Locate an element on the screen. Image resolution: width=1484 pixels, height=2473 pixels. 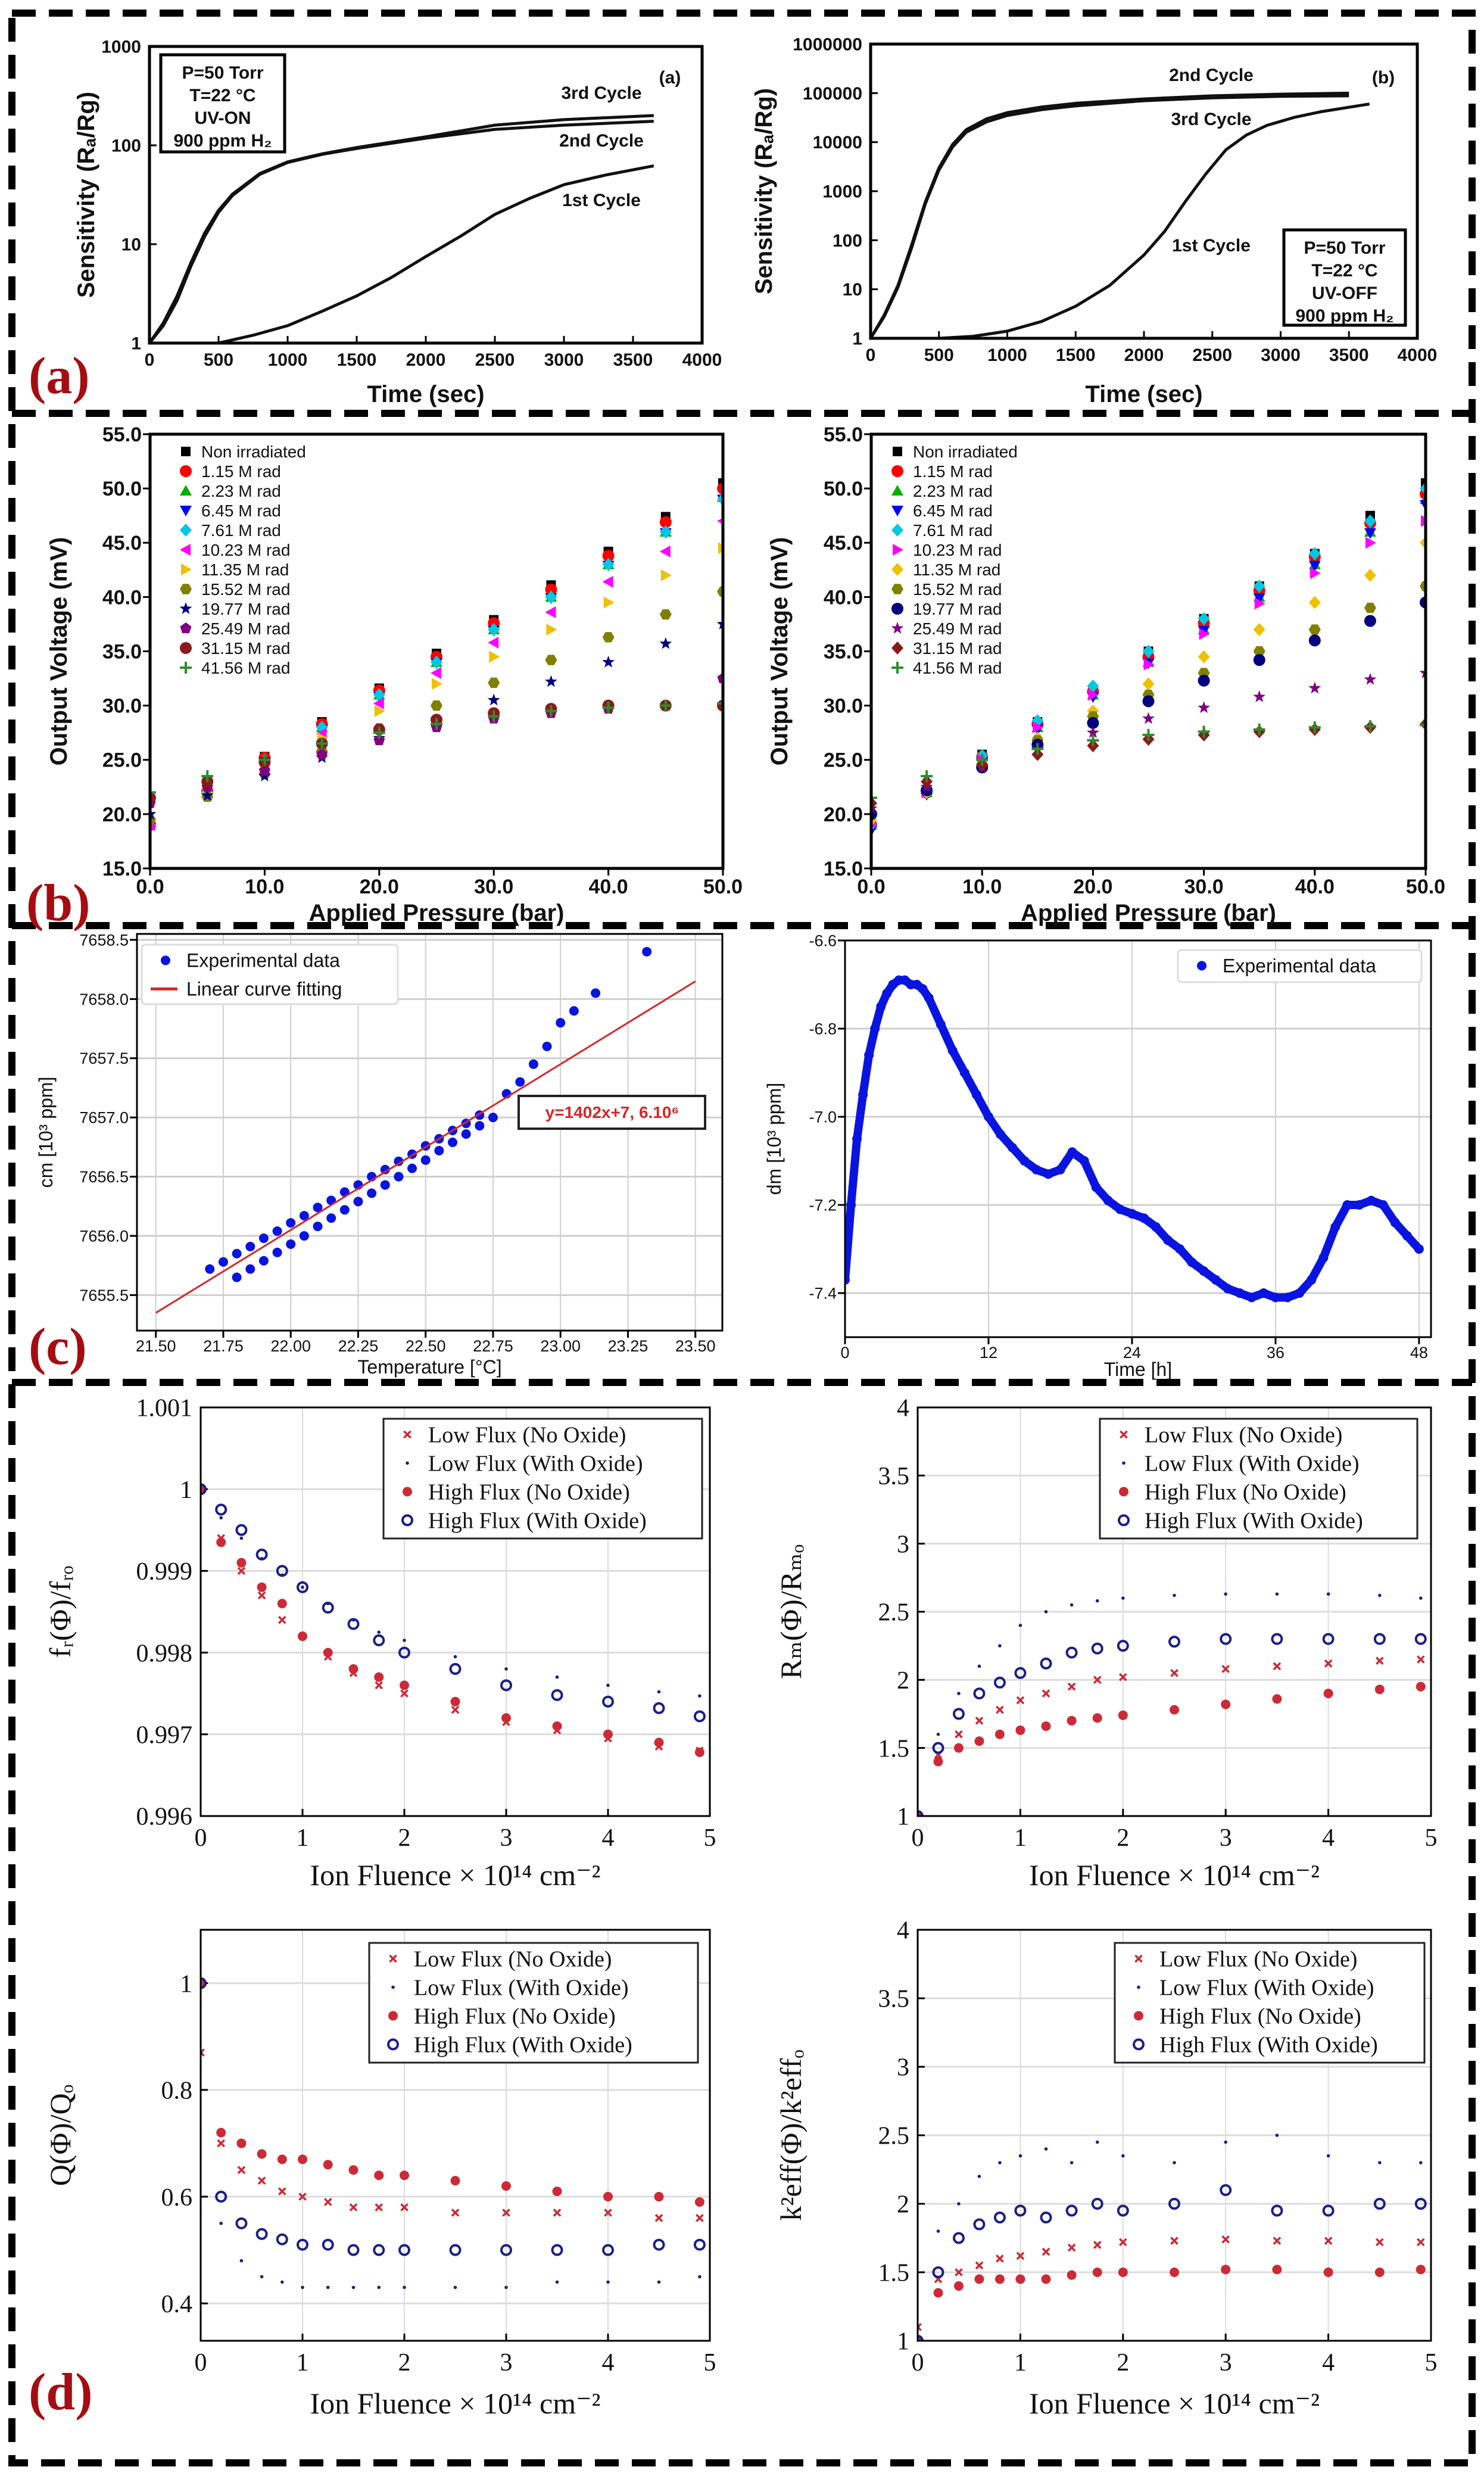
legend-entry: 11.35 M rad is located at coordinates (235, 569).